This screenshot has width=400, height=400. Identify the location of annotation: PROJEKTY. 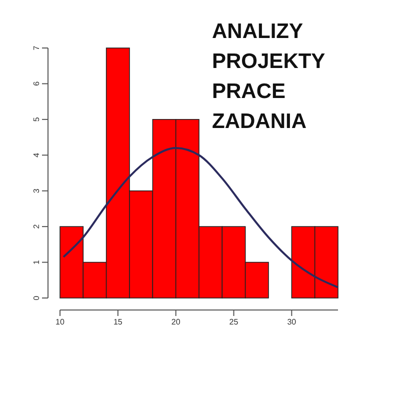
(269, 61).